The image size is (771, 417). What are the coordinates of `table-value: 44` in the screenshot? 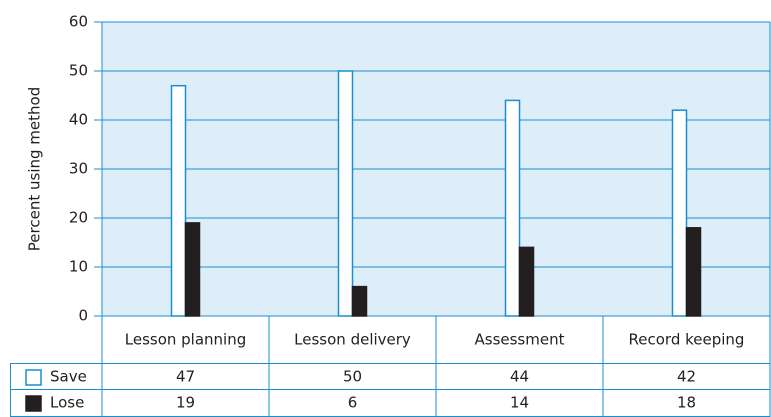 It's located at (519, 377).